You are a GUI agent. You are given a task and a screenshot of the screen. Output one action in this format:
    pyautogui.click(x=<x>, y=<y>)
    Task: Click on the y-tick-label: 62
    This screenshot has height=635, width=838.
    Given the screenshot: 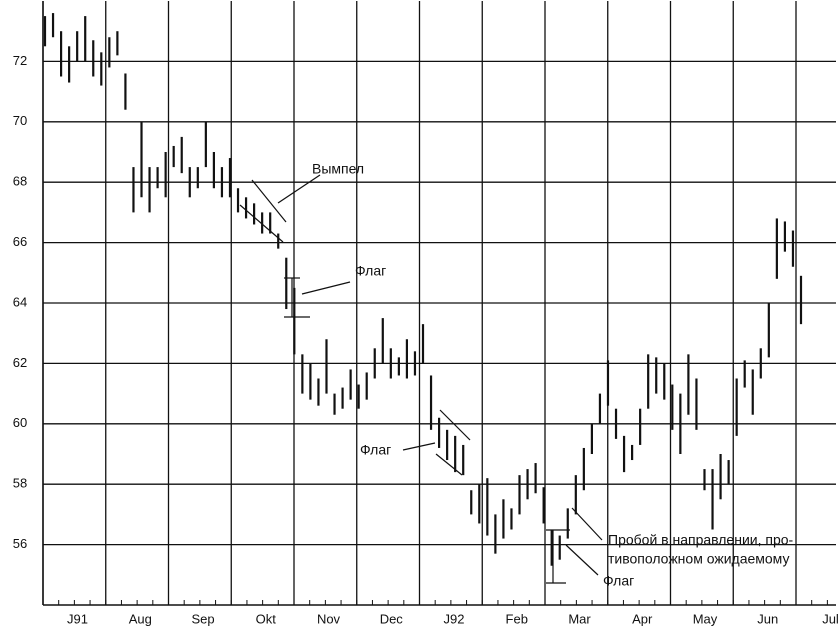 What is the action you would take?
    pyautogui.click(x=20, y=362)
    